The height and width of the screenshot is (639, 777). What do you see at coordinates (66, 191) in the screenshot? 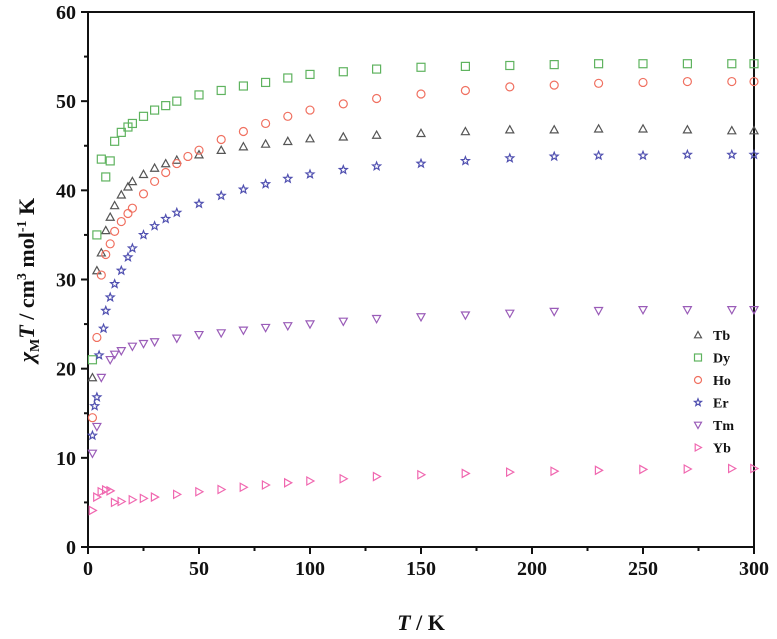
I see `y-tick-label: 40` at bounding box center [66, 191].